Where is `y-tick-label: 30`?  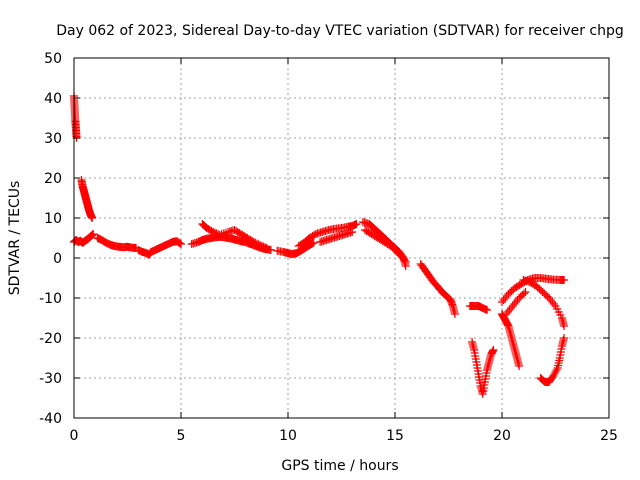
y-tick-label: 30 is located at coordinates (53, 139).